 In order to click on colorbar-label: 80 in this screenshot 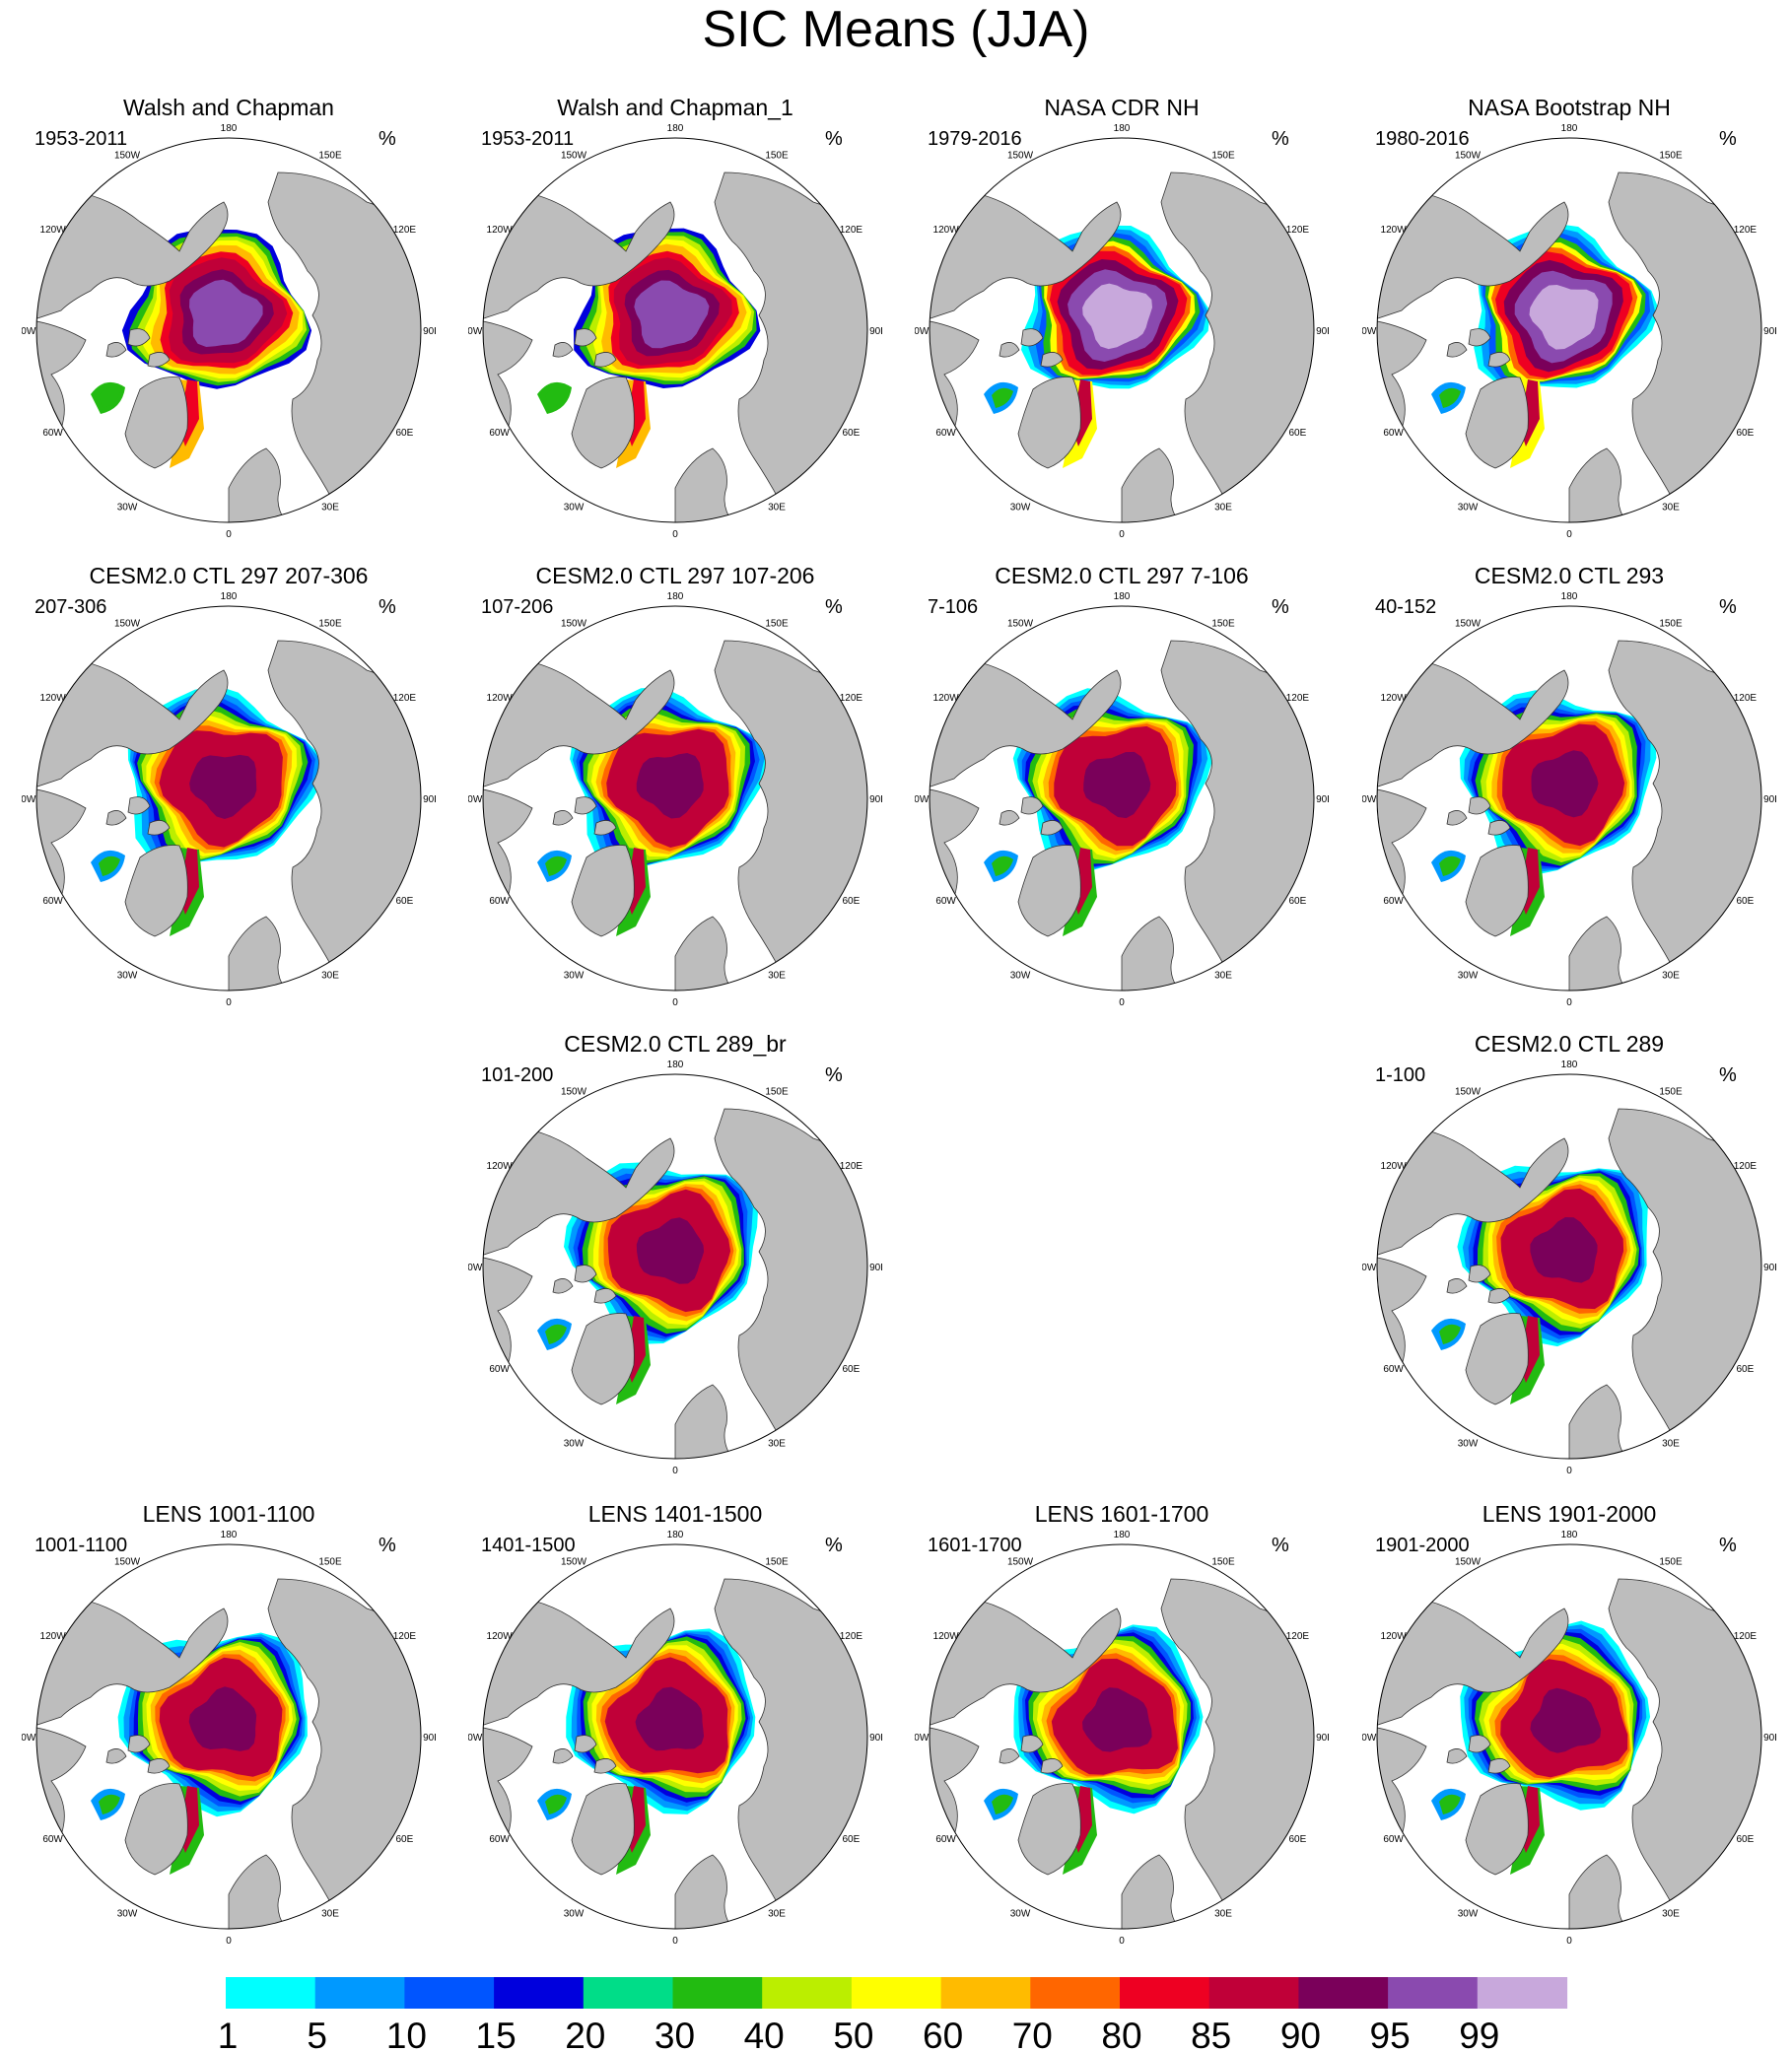, I will do `click(1121, 2034)`.